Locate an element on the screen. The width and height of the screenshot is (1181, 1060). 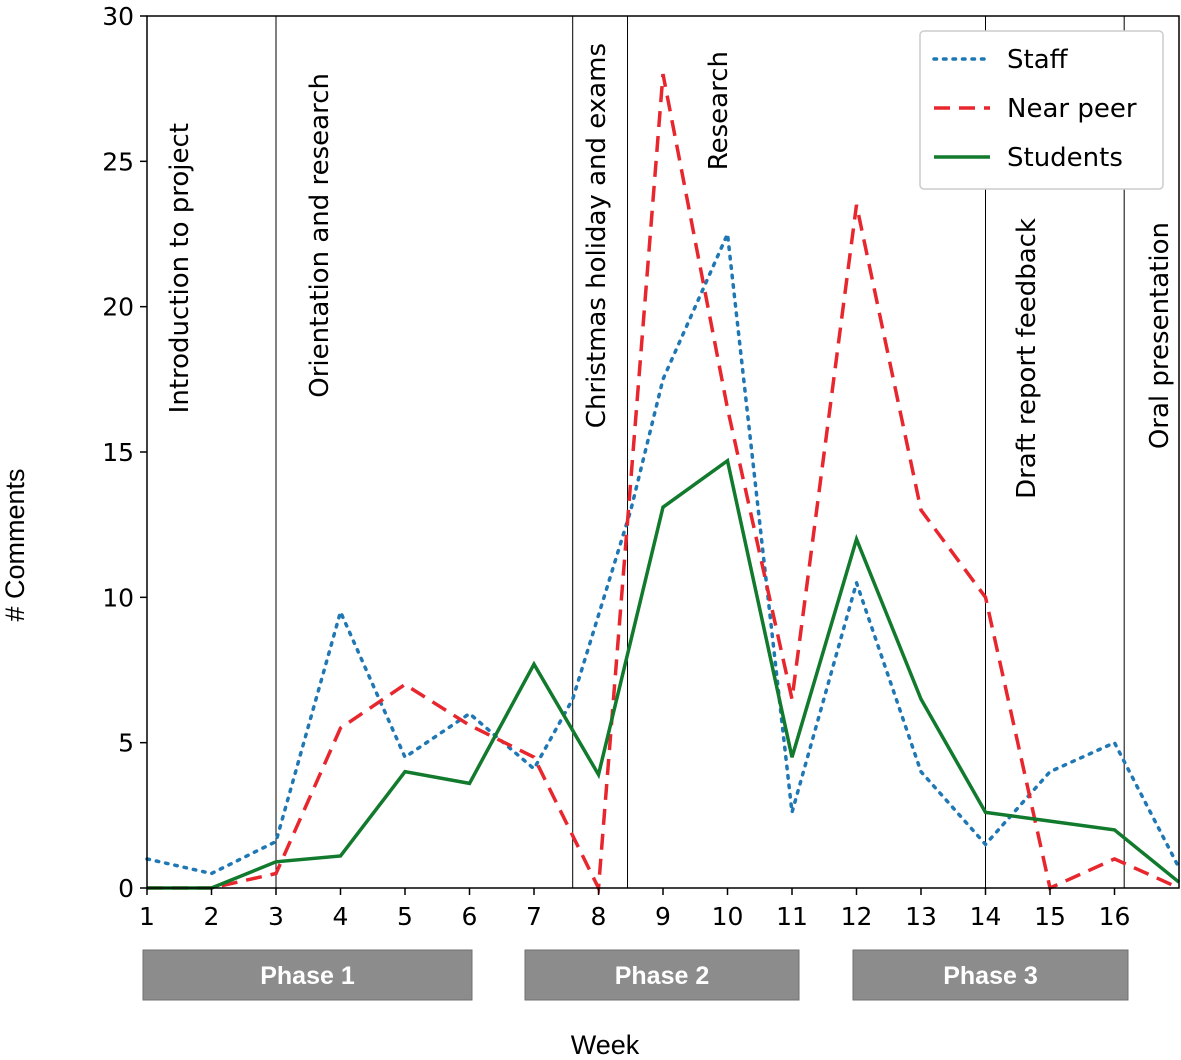
phase-label-3: Phase 3 is located at coordinates (990, 976).